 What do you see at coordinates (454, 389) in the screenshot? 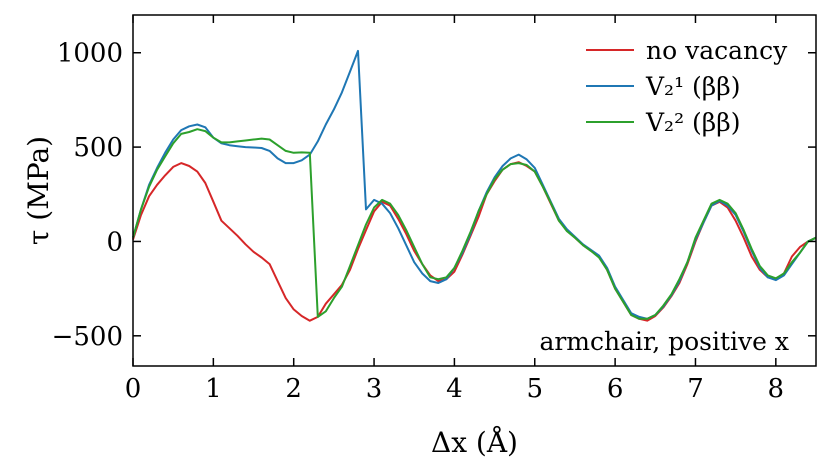
I see `x-tick-label: 4` at bounding box center [454, 389].